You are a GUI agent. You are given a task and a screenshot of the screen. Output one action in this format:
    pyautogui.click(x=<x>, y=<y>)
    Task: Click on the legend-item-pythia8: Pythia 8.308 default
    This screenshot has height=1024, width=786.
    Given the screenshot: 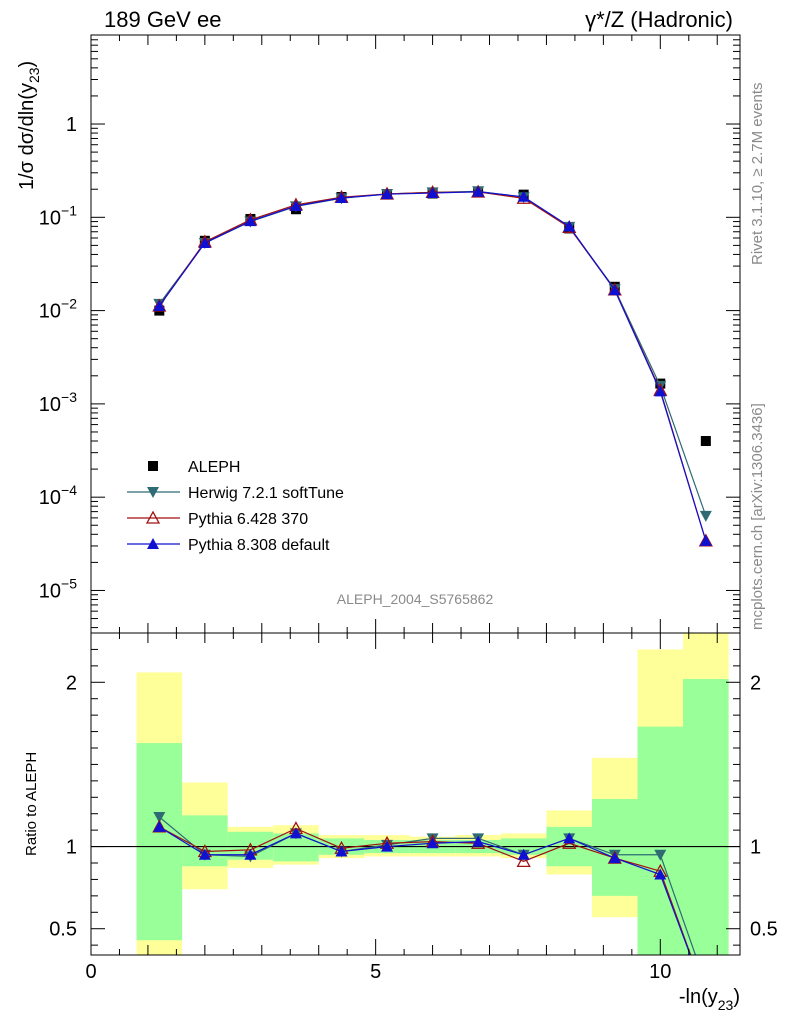 What is the action you would take?
    pyautogui.click(x=228, y=545)
    